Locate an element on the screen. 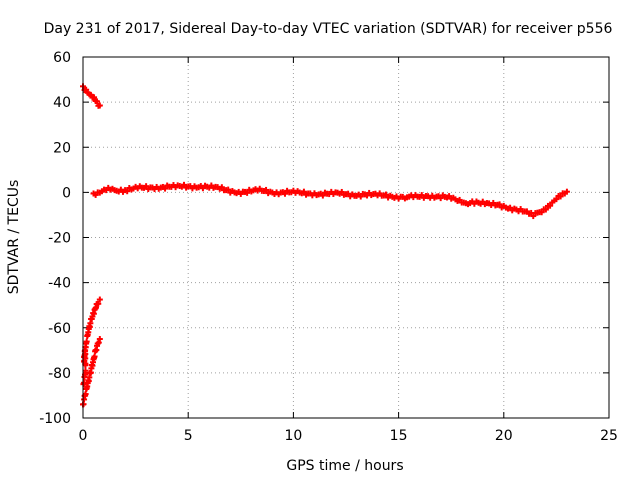 The height and width of the screenshot is (480, 640). y-tick-label: 60 is located at coordinates (62, 58).